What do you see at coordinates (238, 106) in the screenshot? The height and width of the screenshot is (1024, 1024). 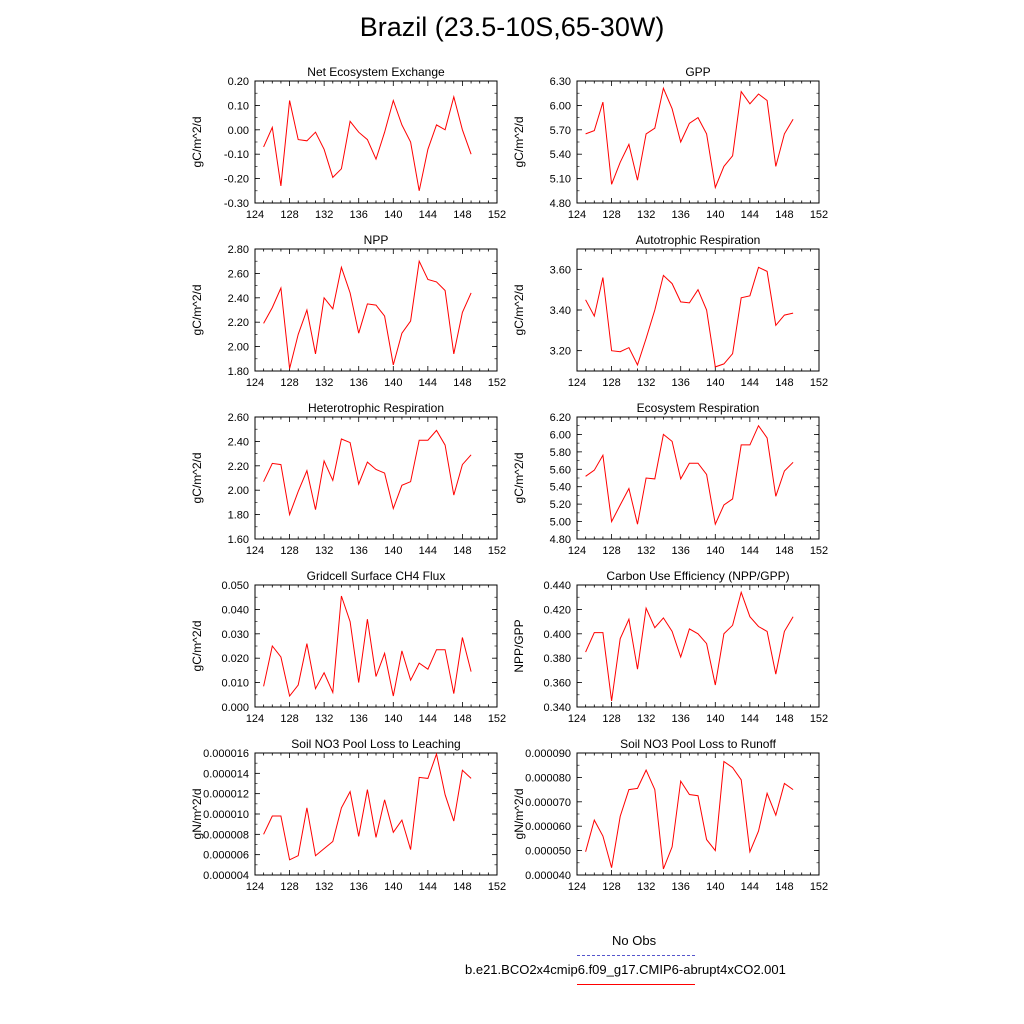 I see `y-tick-label: 0.10` at bounding box center [238, 106].